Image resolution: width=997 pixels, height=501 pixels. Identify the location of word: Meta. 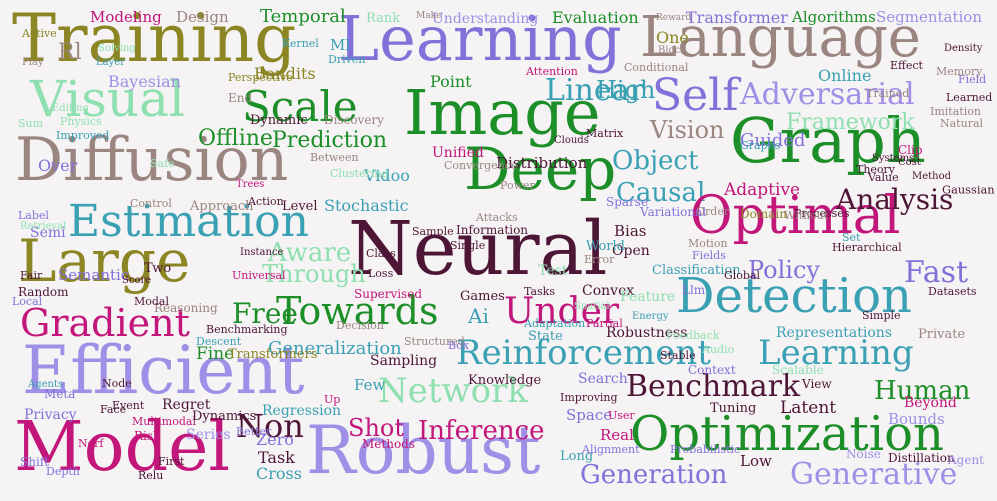
(60, 394).